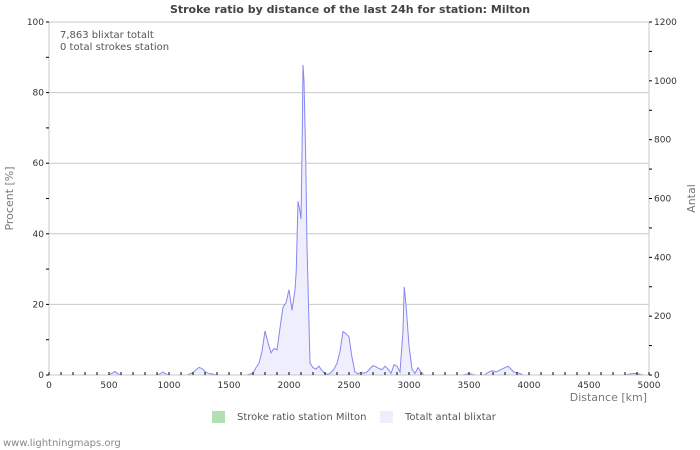  Describe the element at coordinates (409, 386) in the screenshot. I see `svg-text: 3000` at that location.